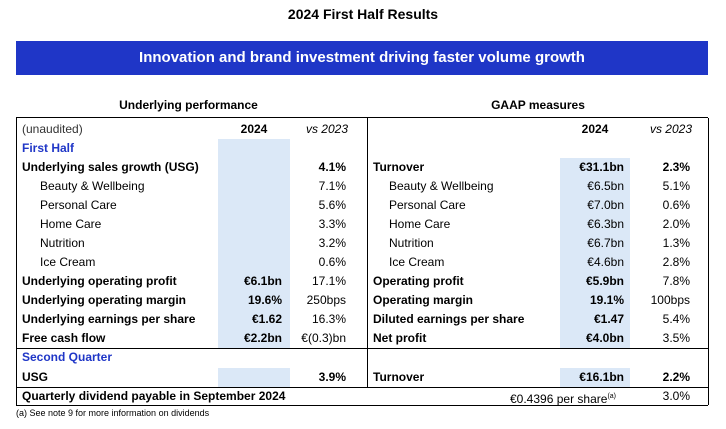 The height and width of the screenshot is (429, 726). Describe the element at coordinates (48, 148) in the screenshot. I see `section-first-half: First Half` at that location.